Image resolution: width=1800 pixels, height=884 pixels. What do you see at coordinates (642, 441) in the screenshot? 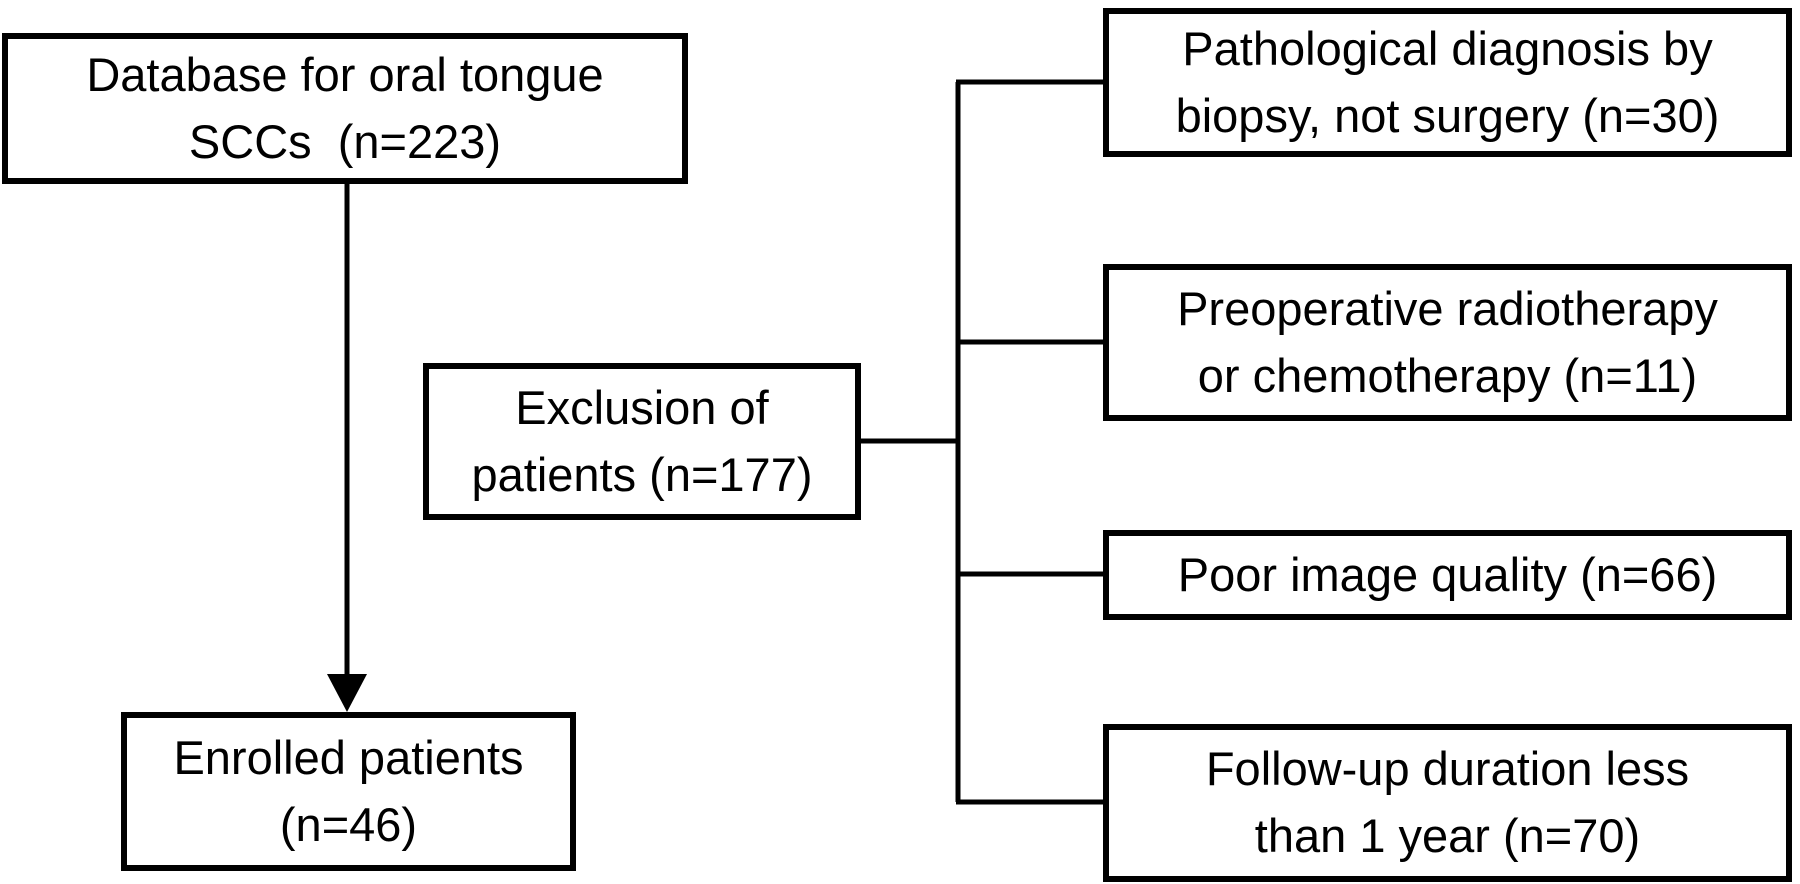
I see `box-exclusion: Exclusion of patients (n=177)` at bounding box center [642, 441].